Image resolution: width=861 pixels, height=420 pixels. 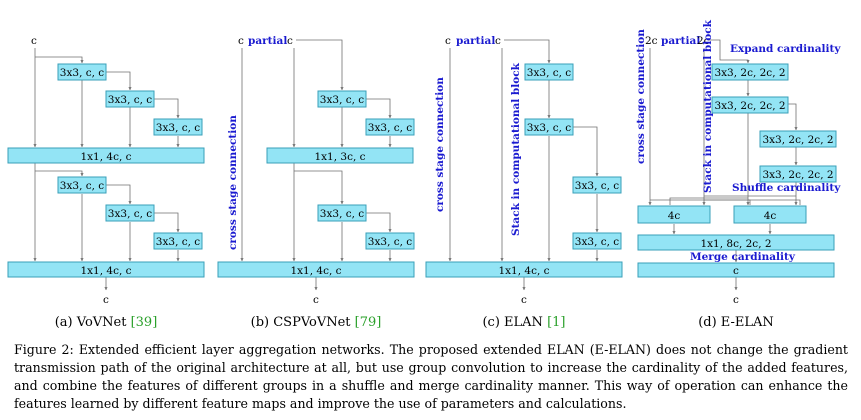 I want to click on vovnet-box-2: 3x3, c, c, so click(x=130, y=100).